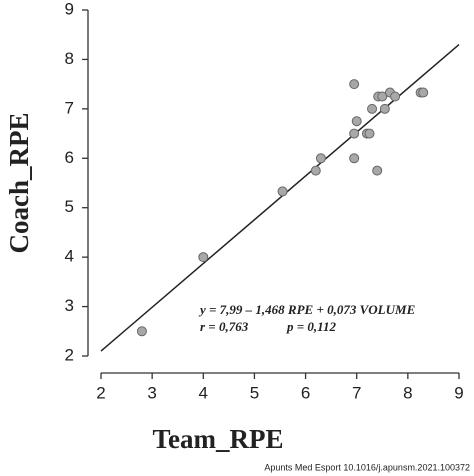 This screenshot has width=474, height=476. Describe the element at coordinates (69, 9) in the screenshot. I see `y-tick-label: 9` at that location.